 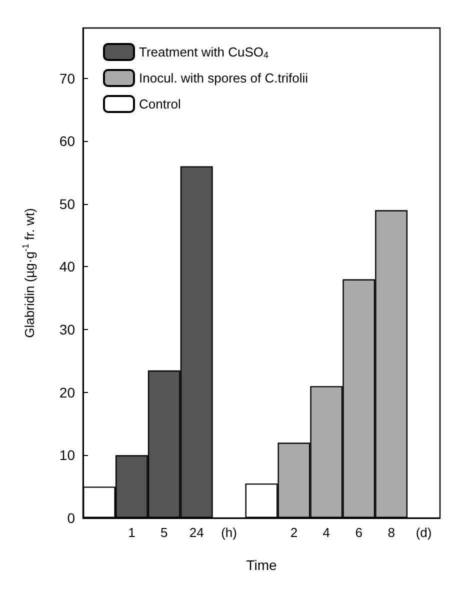 What do you see at coordinates (424, 532) in the screenshot?
I see `x-tick-label: (d)` at bounding box center [424, 532].